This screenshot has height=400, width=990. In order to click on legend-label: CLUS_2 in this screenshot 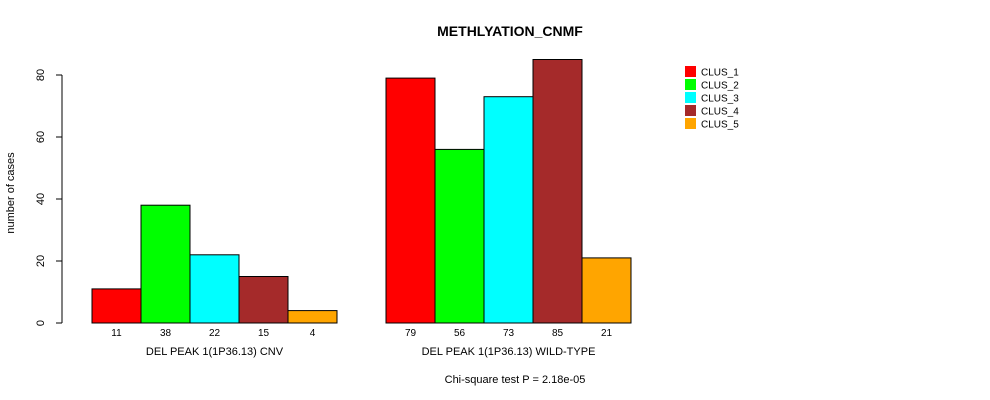, I will do `click(720, 86)`.